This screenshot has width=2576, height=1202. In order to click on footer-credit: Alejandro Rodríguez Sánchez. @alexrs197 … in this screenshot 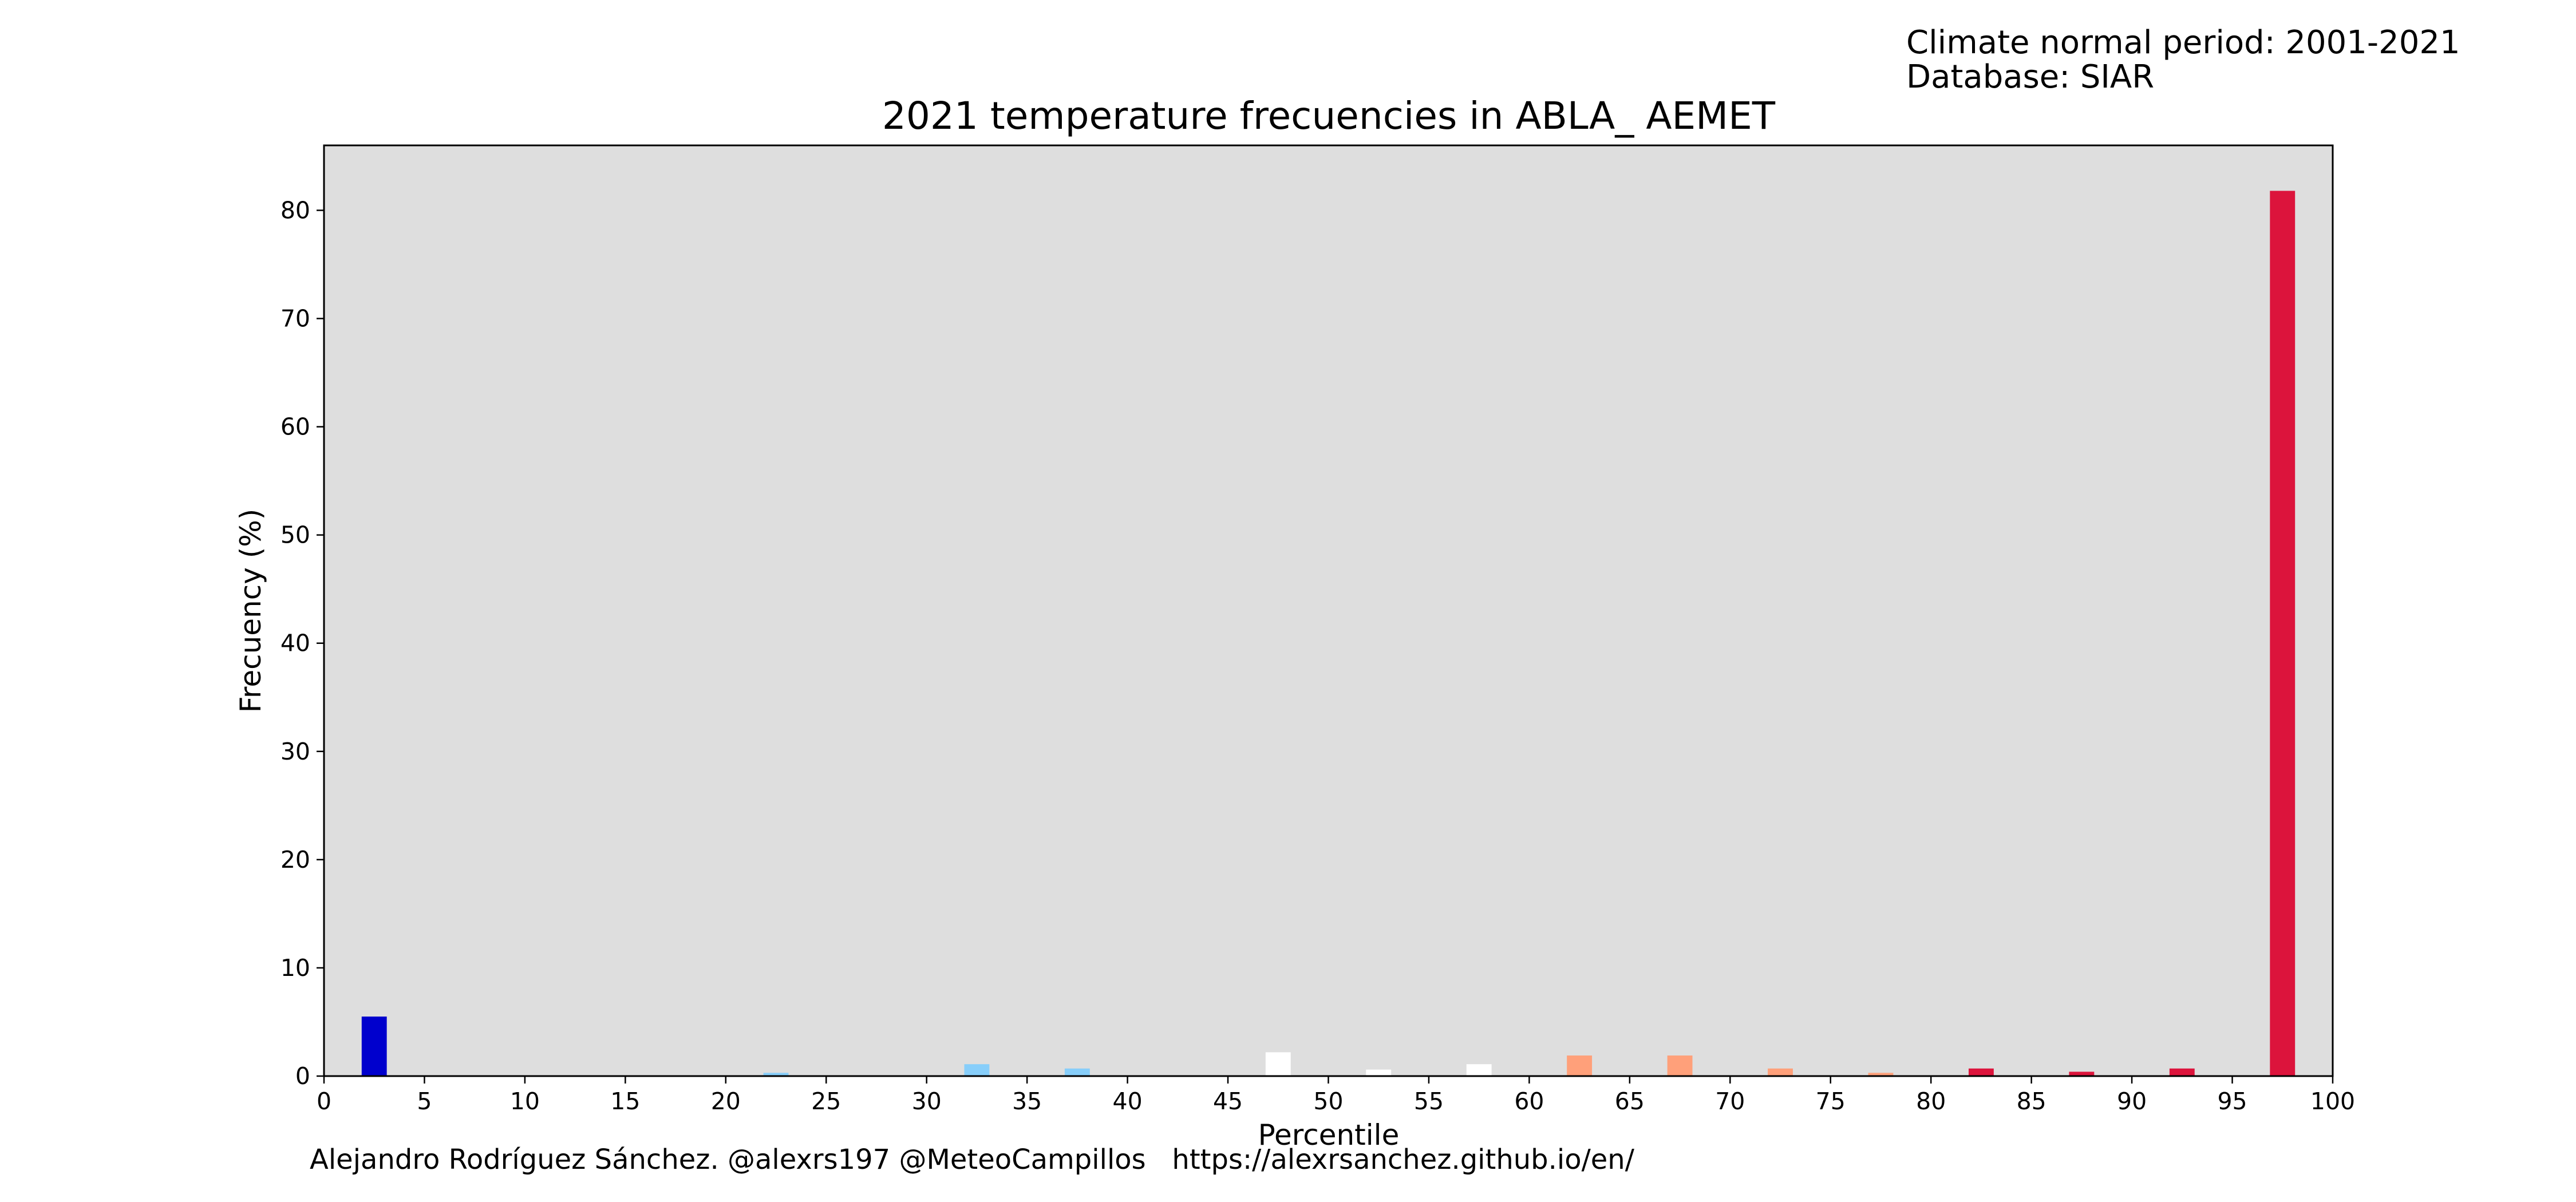, I will do `click(972, 1160)`.